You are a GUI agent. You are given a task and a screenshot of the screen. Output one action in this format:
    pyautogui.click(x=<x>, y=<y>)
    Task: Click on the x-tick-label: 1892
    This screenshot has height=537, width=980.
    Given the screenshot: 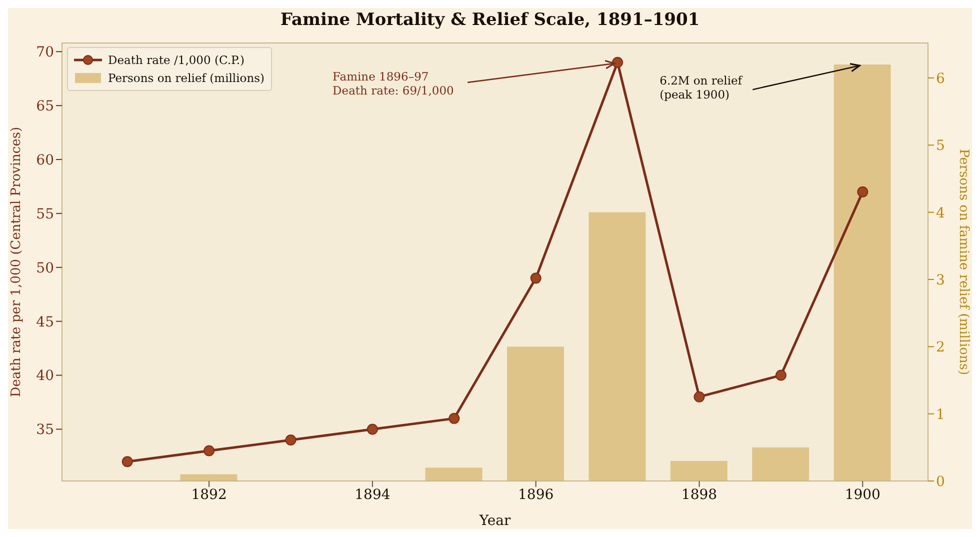 What is the action you would take?
    pyautogui.click(x=209, y=494)
    